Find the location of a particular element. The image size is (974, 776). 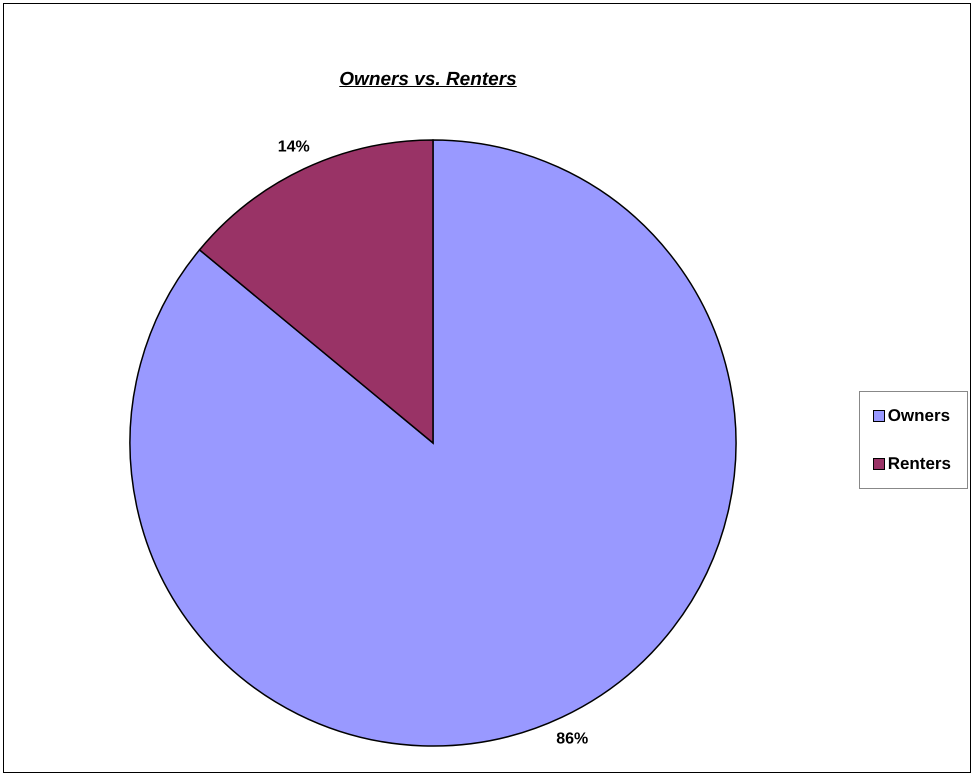

chart-title: Owners vs. Renters is located at coordinates (428, 80).